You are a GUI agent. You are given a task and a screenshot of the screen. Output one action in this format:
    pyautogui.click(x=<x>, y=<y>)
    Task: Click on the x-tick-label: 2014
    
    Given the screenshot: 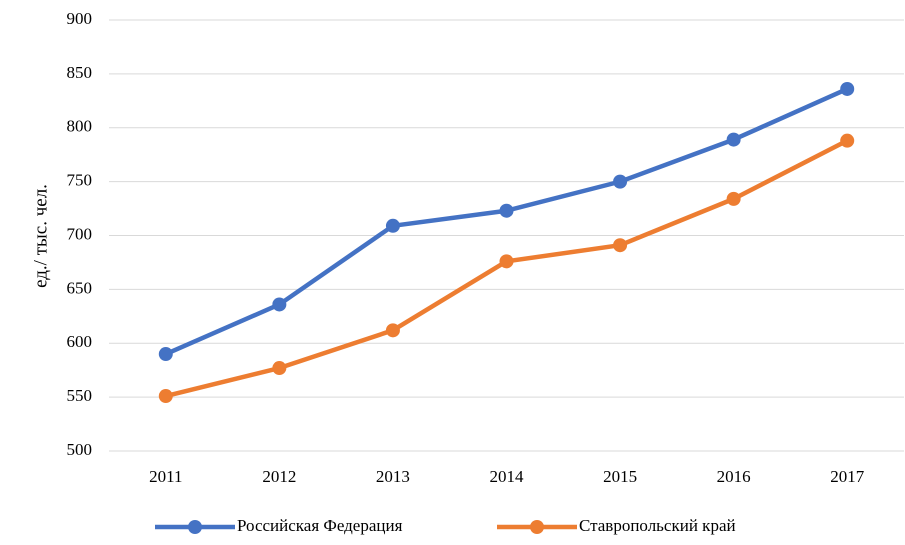 What is the action you would take?
    pyautogui.click(x=507, y=476)
    